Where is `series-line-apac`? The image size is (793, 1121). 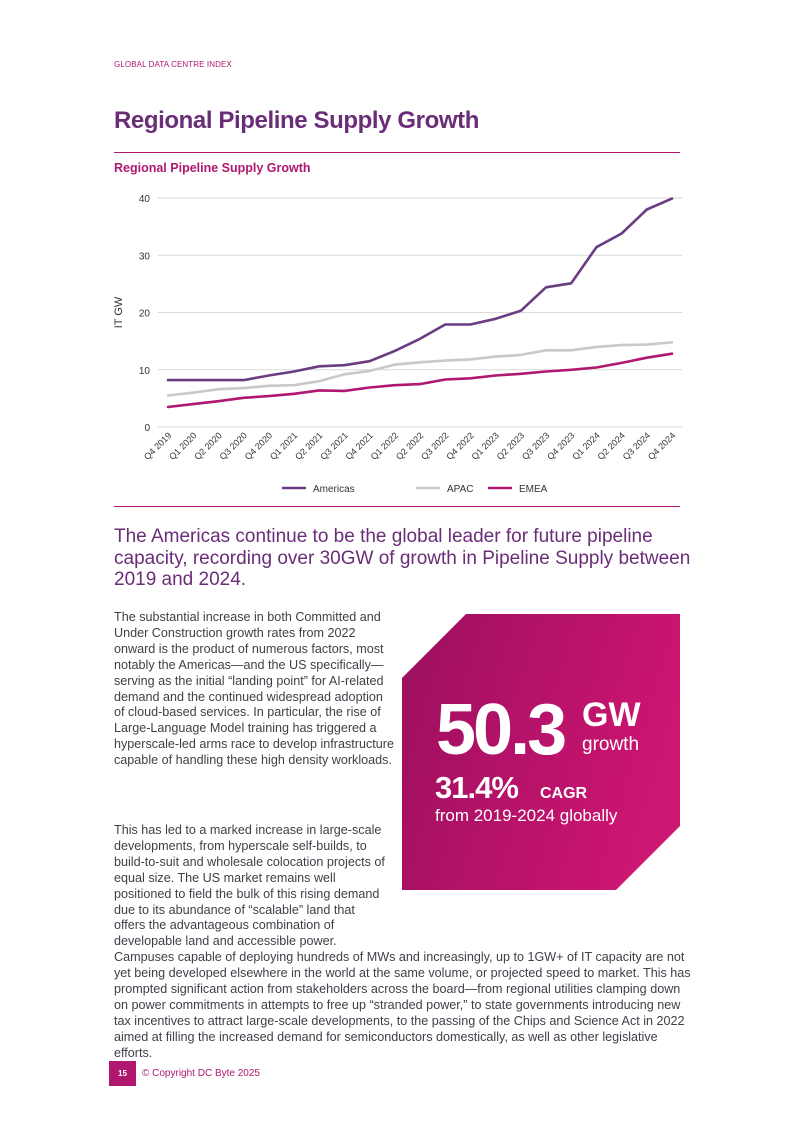
series-line-apac is located at coordinates (420, 369).